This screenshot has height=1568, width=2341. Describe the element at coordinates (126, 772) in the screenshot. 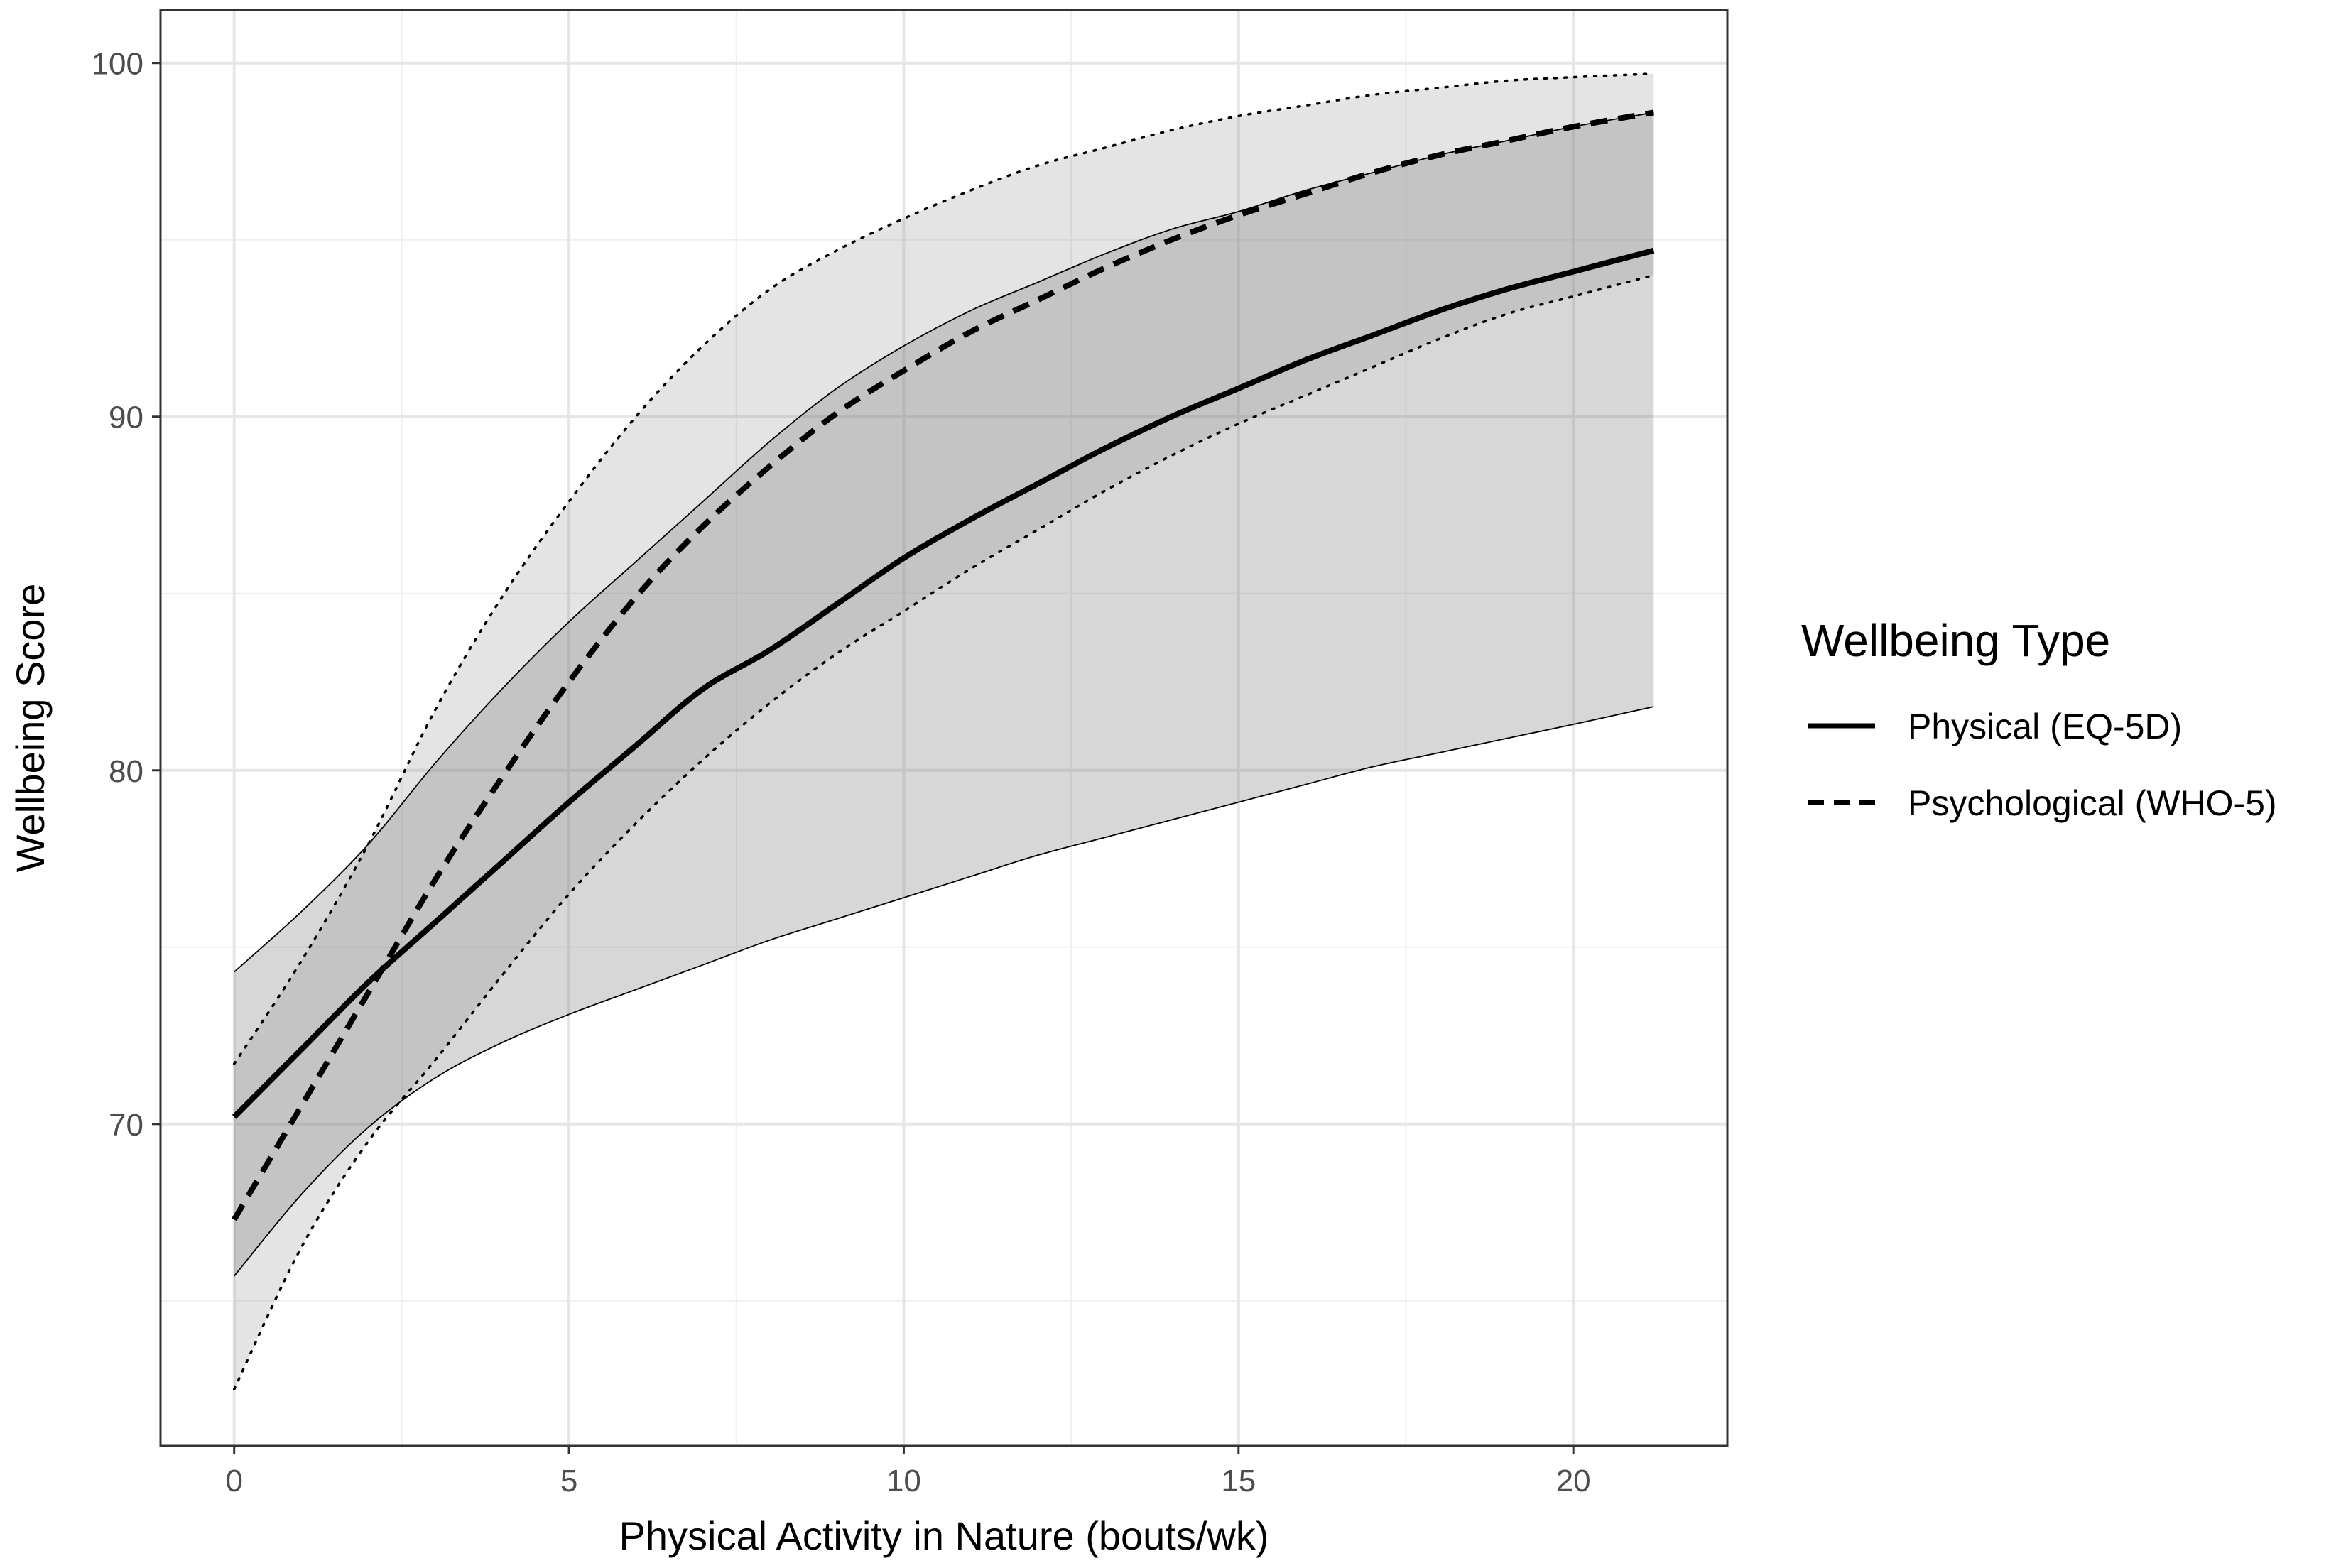

I see `y-tick-label: 80` at that location.